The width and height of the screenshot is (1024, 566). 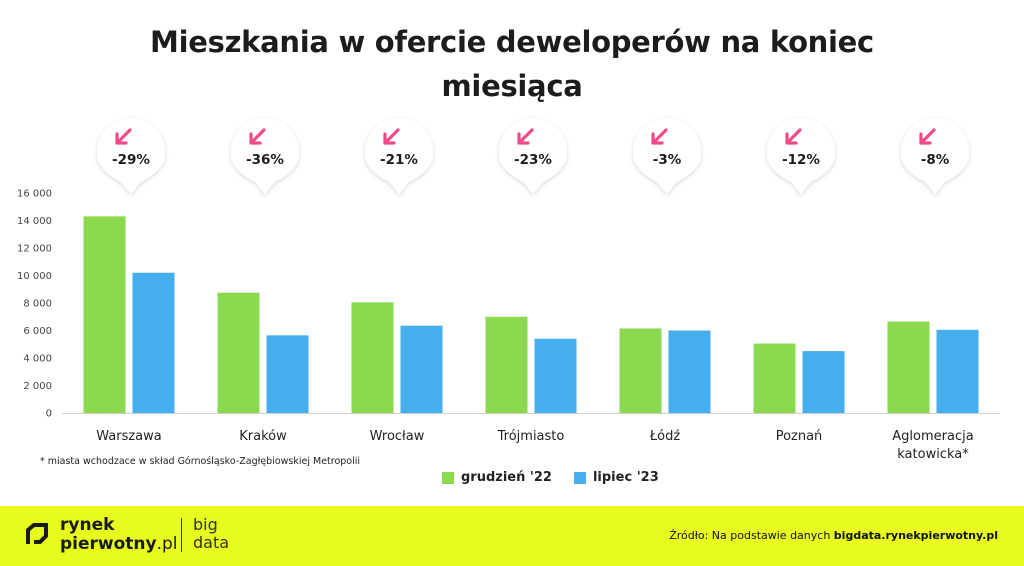 What do you see at coordinates (579, 477) in the screenshot?
I see `legend-swatch-lipiec` at bounding box center [579, 477].